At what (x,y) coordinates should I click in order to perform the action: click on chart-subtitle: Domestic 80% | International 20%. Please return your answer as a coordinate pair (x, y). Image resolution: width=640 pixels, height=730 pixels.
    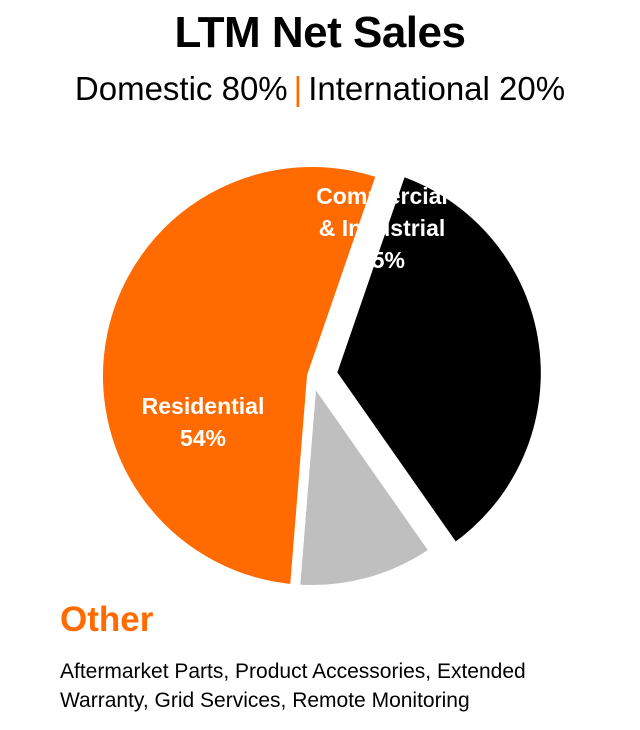
    Looking at the image, I should click on (320, 89).